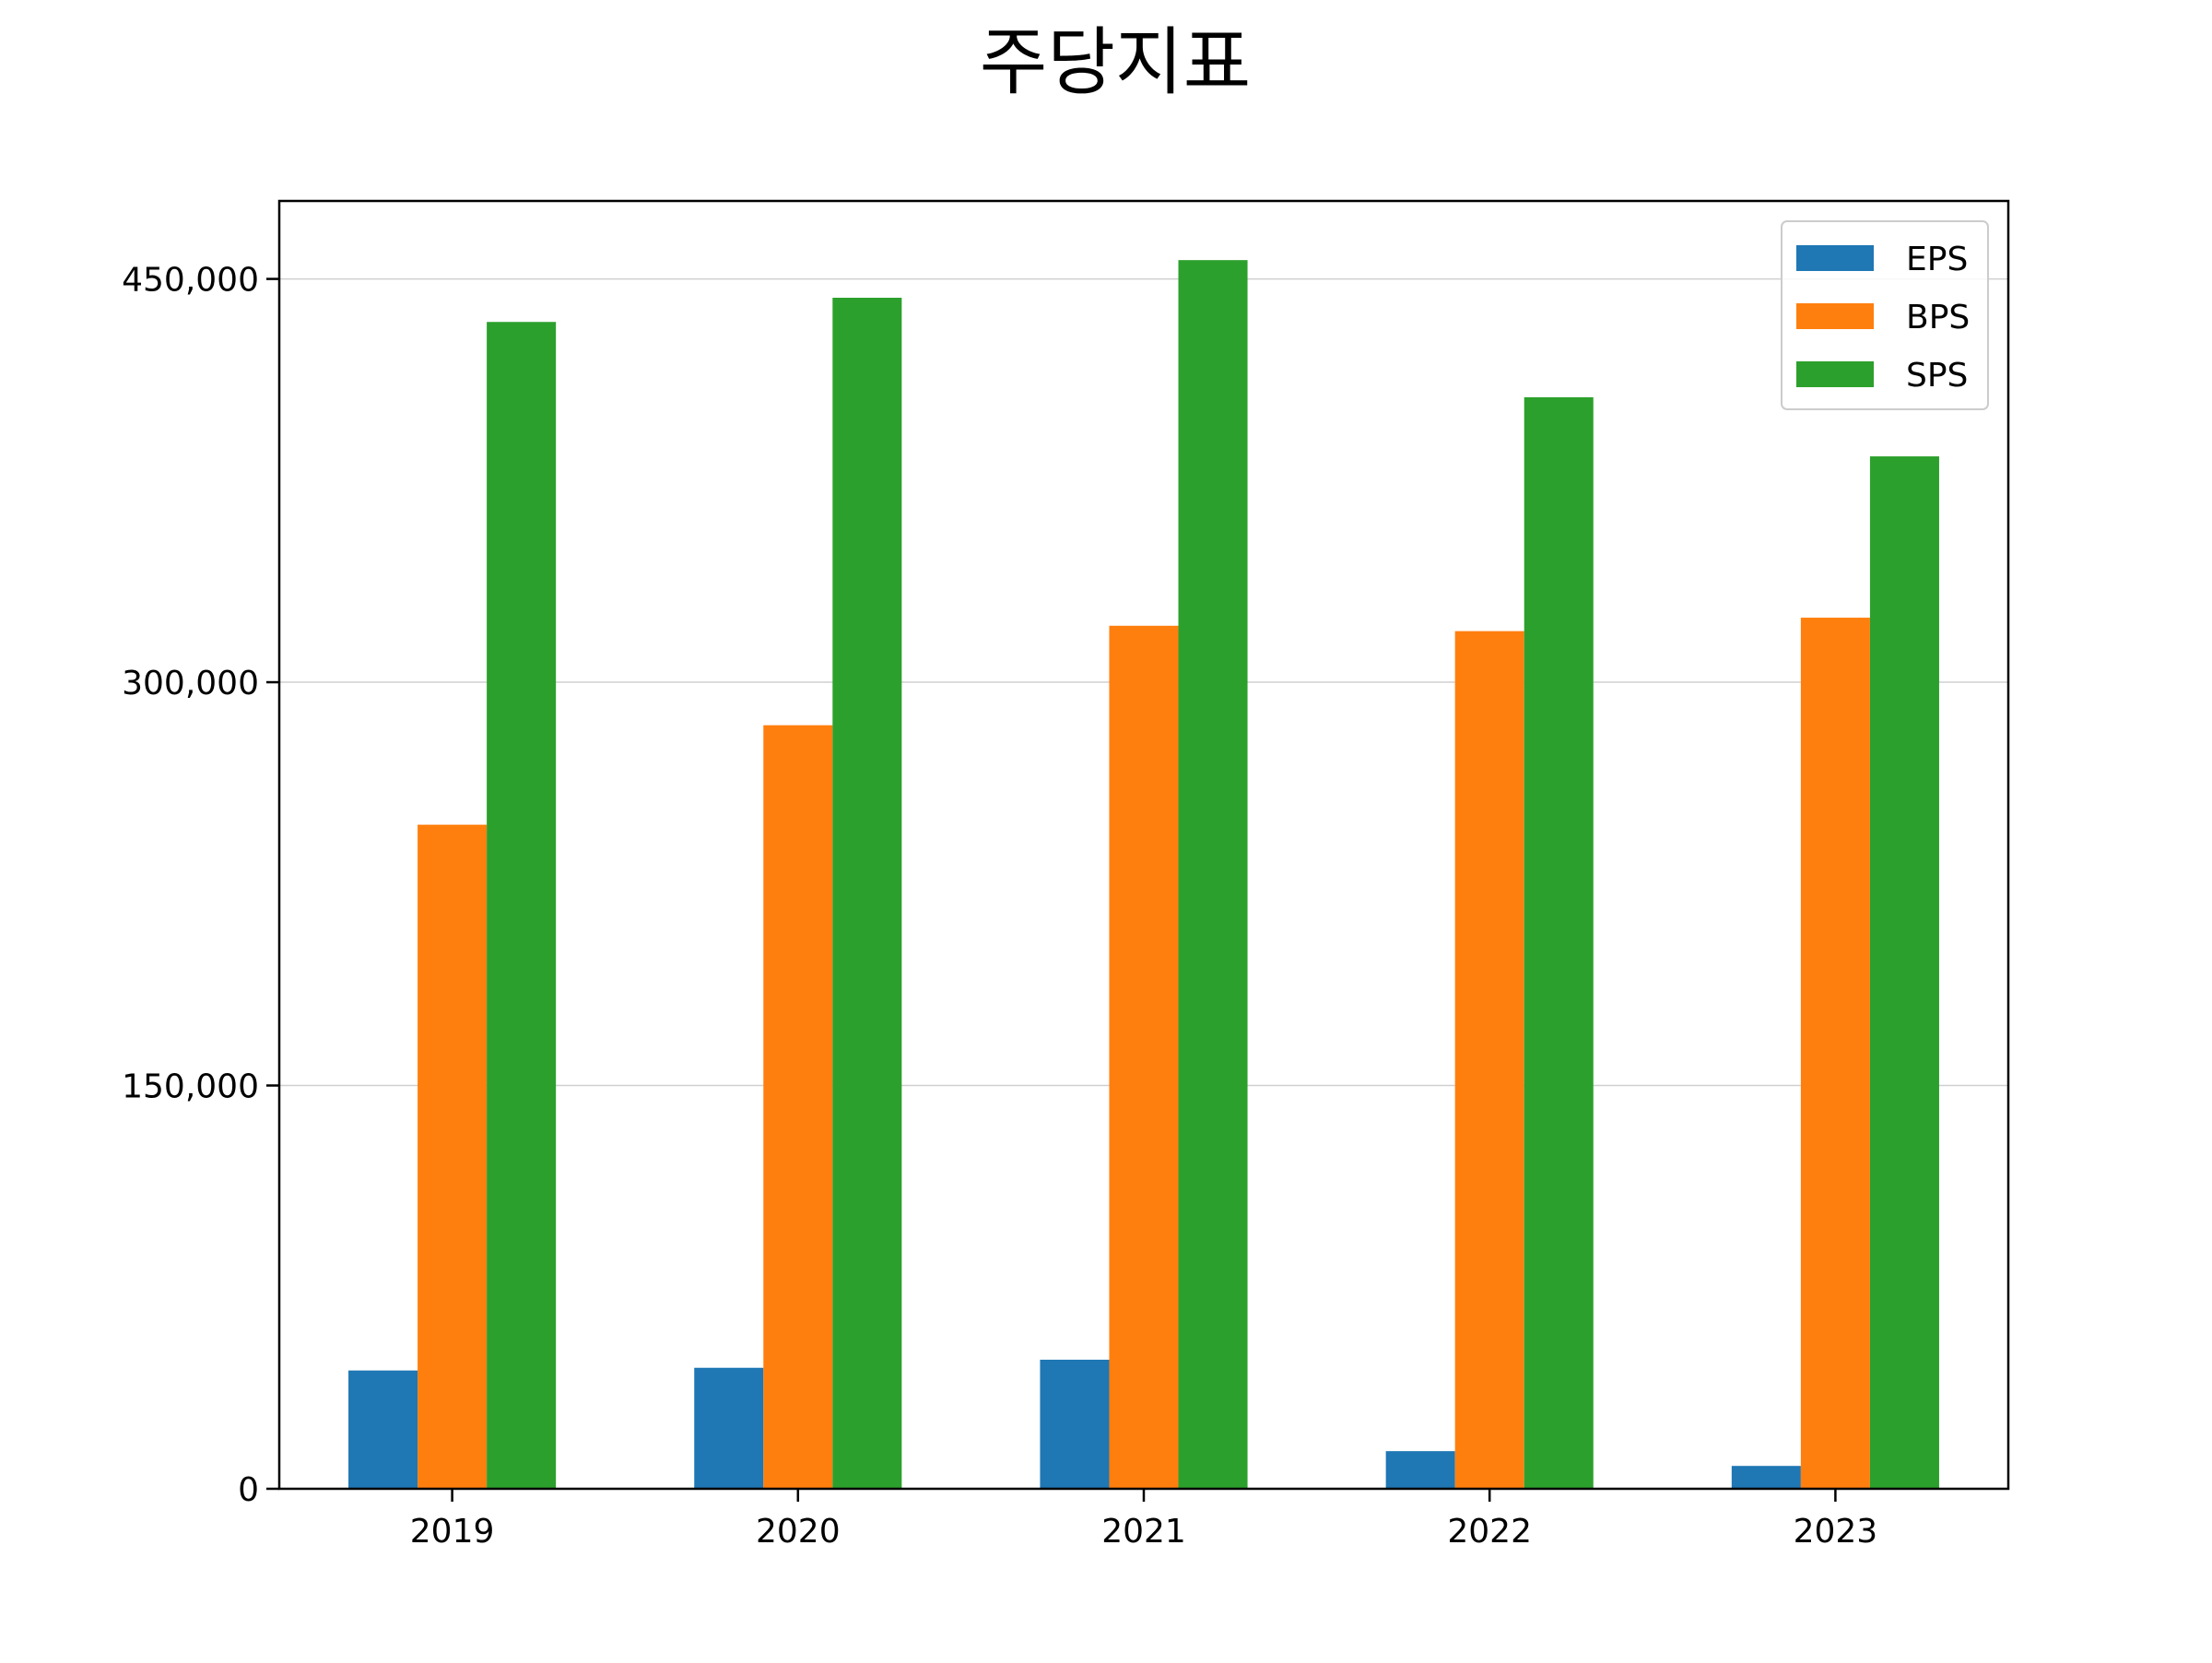 The width and height of the screenshot is (2212, 1663). Describe the element at coordinates (1766, 1477) in the screenshot. I see `bar-eps-2023` at that location.